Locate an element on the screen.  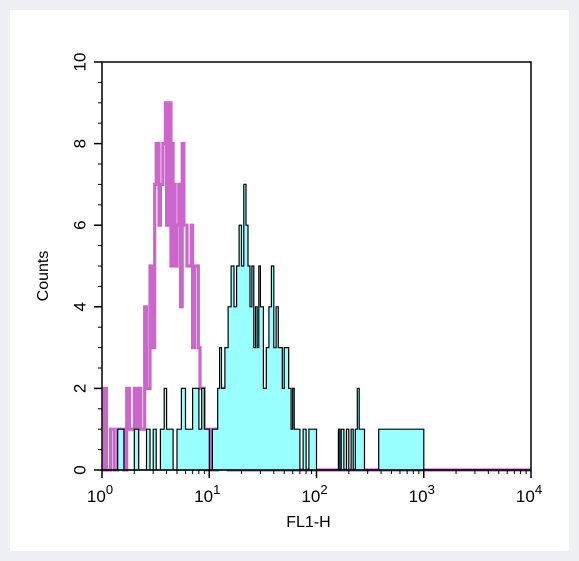
y-axis: 0 2 4 6 8 10 is located at coordinates (86, 264).